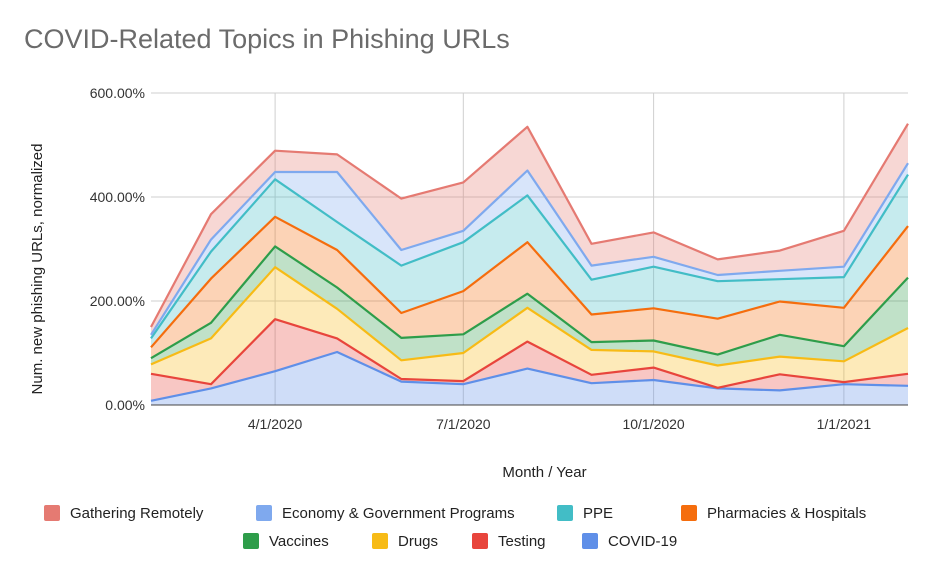 The width and height of the screenshot is (940, 569). What do you see at coordinates (125, 405) in the screenshot?
I see `y-tick-label: 0.00%` at bounding box center [125, 405].